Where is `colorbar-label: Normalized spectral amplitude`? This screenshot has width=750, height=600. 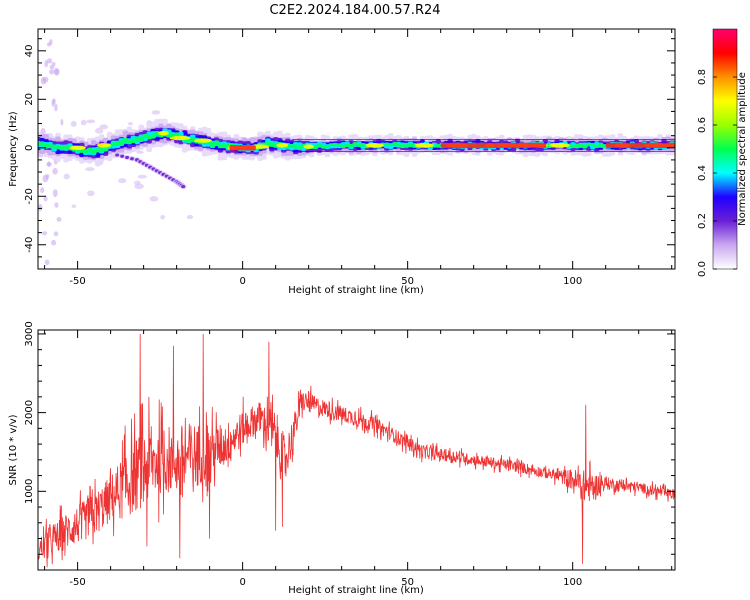 colorbar-label: Normalized spectral amplitude is located at coordinates (742, 149).